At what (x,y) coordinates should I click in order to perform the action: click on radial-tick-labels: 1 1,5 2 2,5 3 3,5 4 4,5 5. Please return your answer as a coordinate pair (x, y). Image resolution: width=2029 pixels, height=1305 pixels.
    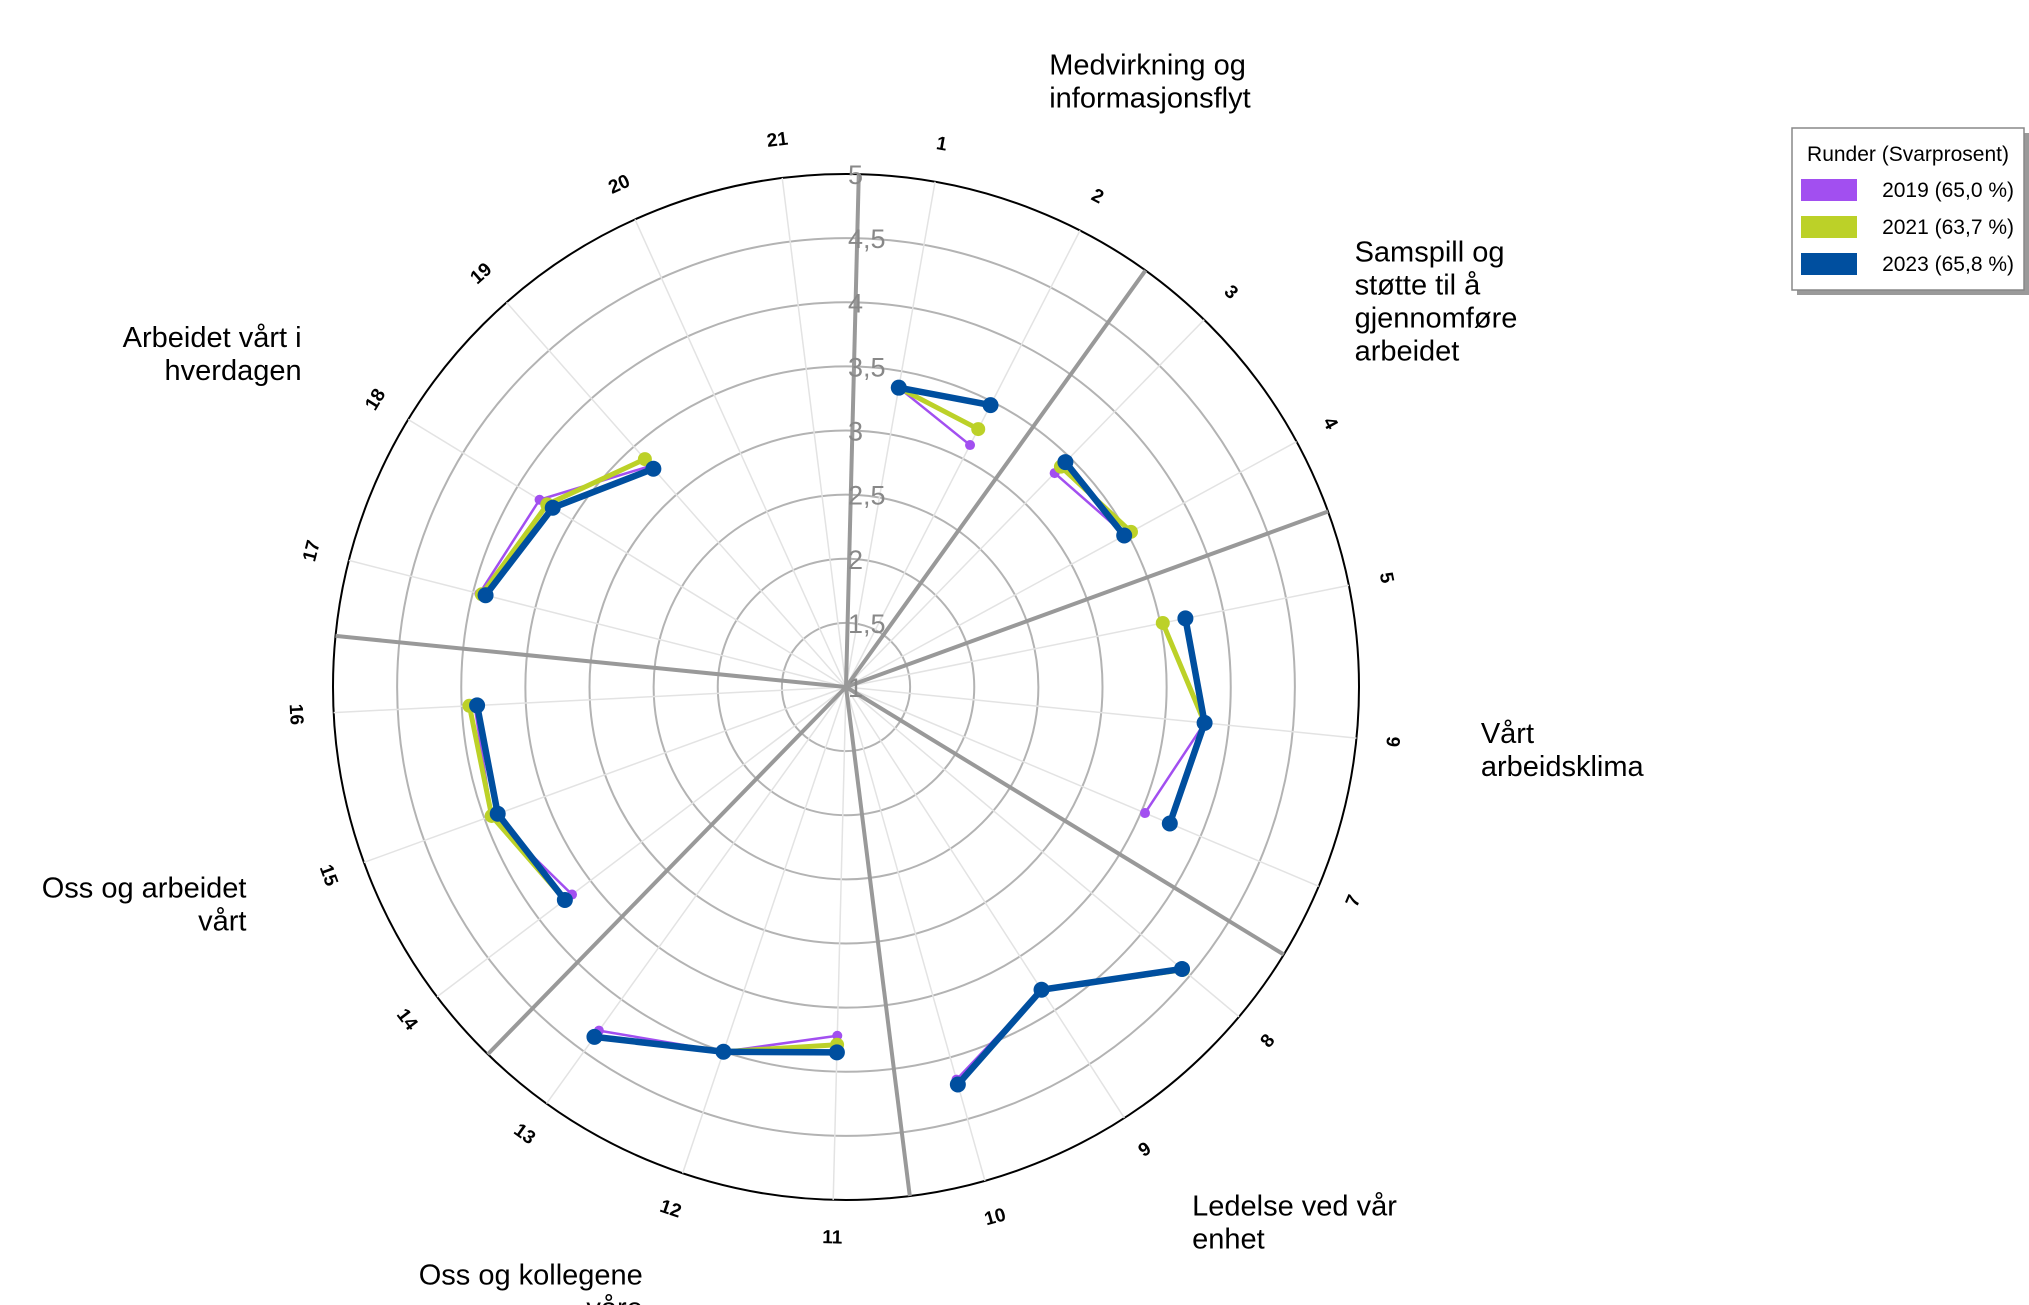
    Looking at the image, I should click on (867, 431).